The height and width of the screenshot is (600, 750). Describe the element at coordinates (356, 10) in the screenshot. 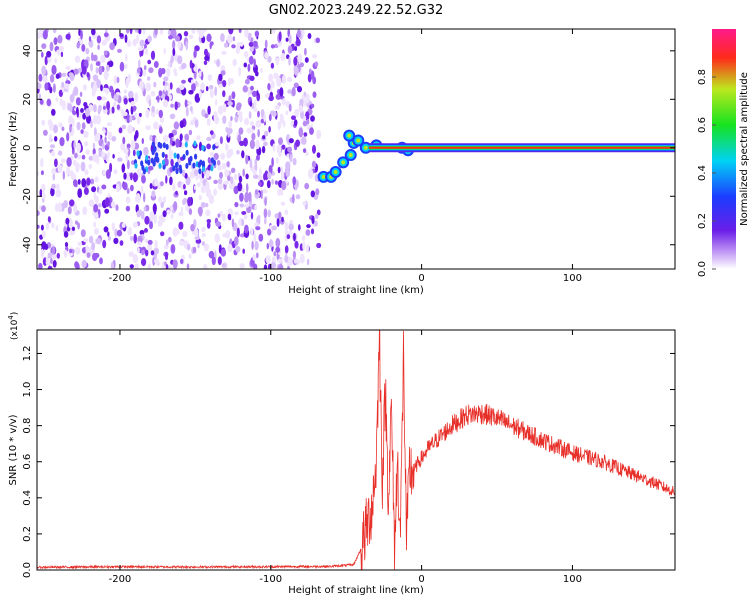

I see `figure-title: GN02.2023.249.22.52.G32` at that location.